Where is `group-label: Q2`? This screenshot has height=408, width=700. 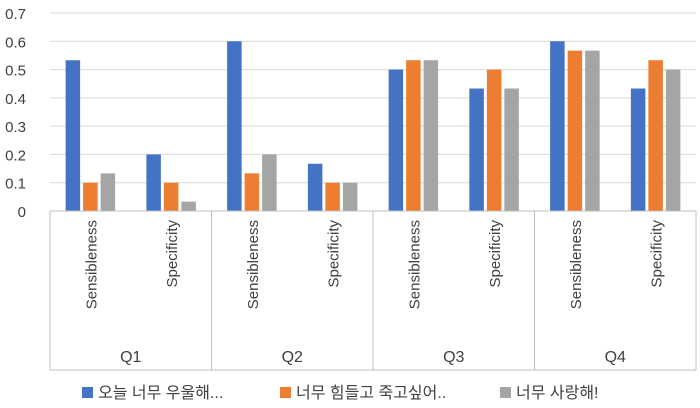 group-label: Q2 is located at coordinates (292, 357).